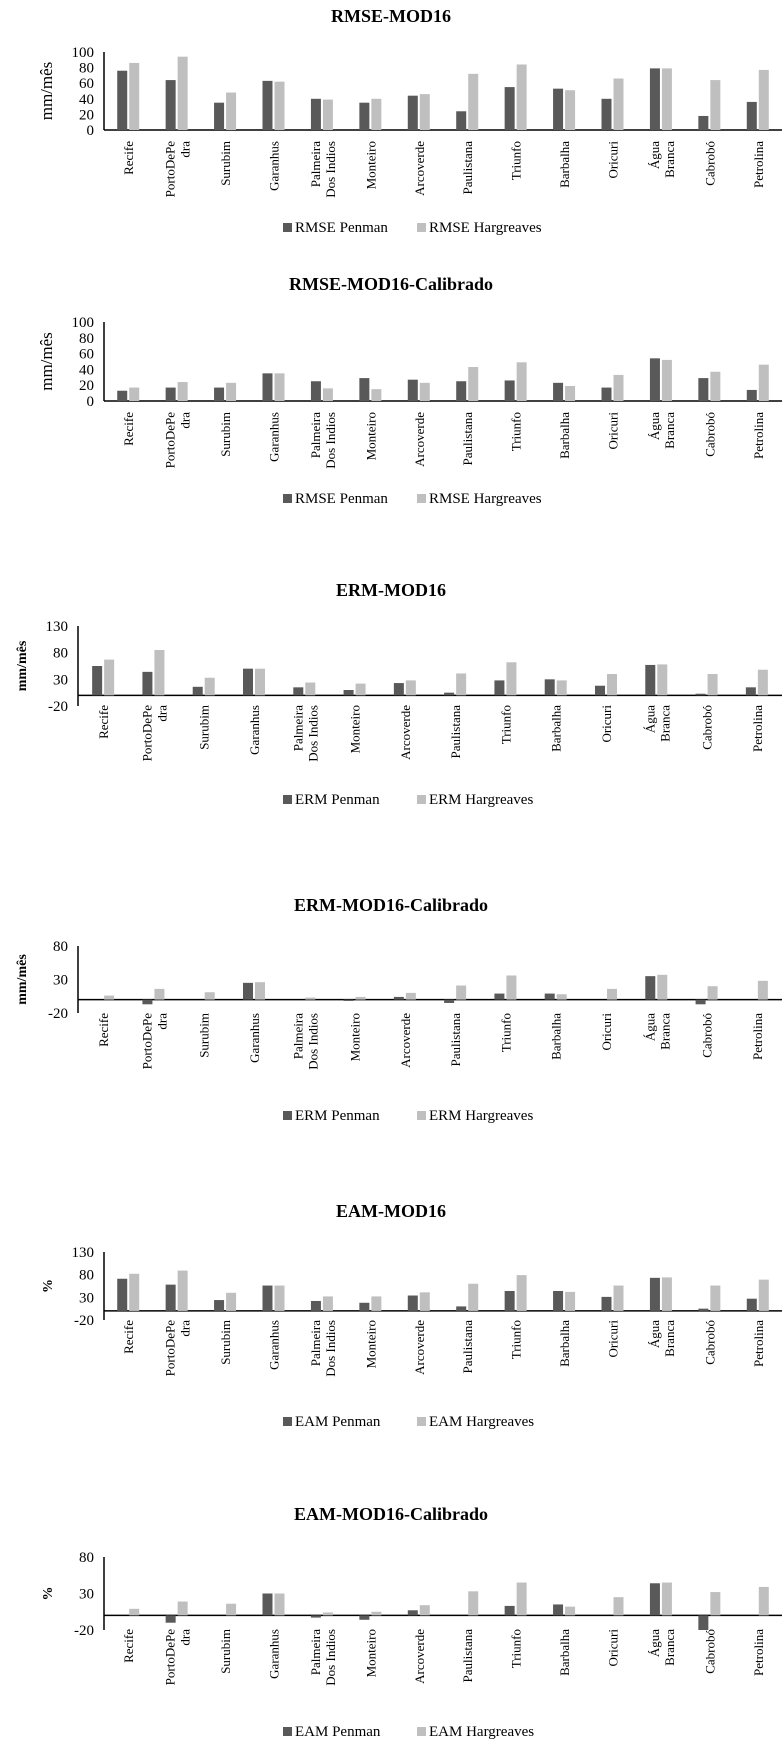 The width and height of the screenshot is (783, 1744). I want to click on chart-title: EAM-MOD16-Calibrado, so click(391, 1514).